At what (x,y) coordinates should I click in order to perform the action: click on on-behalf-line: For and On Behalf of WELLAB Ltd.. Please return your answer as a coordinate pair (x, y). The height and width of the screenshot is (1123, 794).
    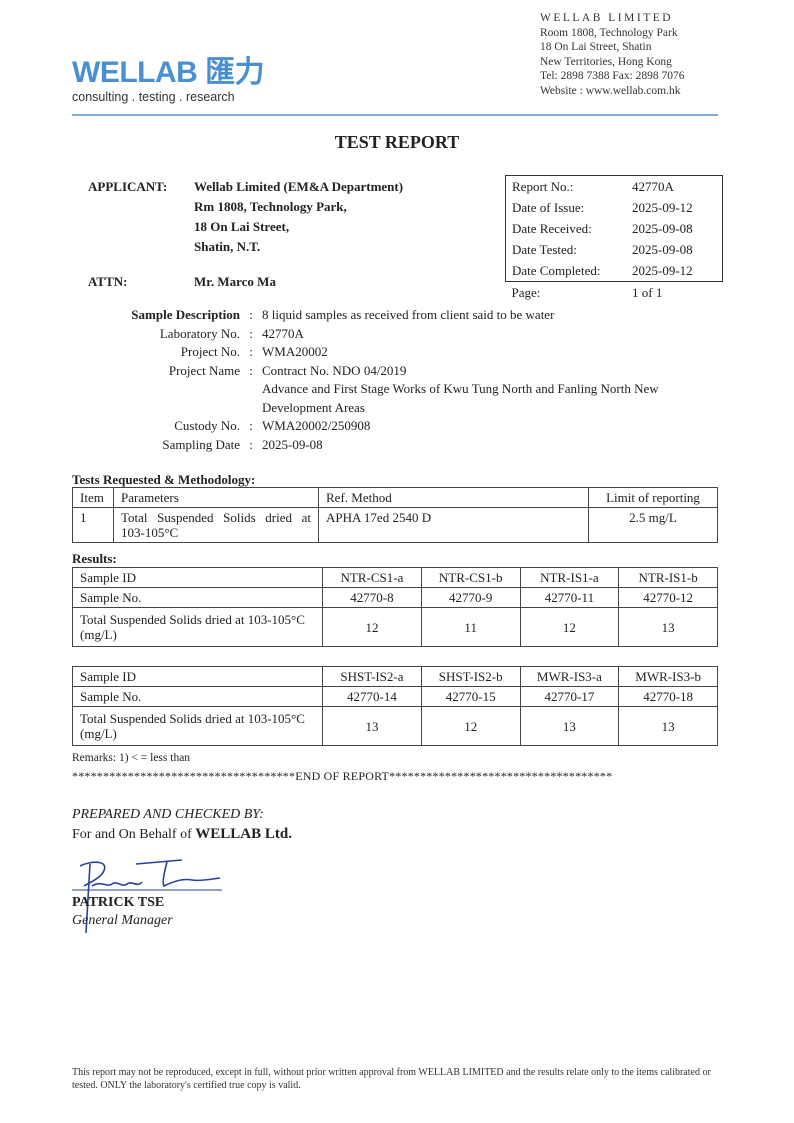
    Looking at the image, I should click on (182, 834).